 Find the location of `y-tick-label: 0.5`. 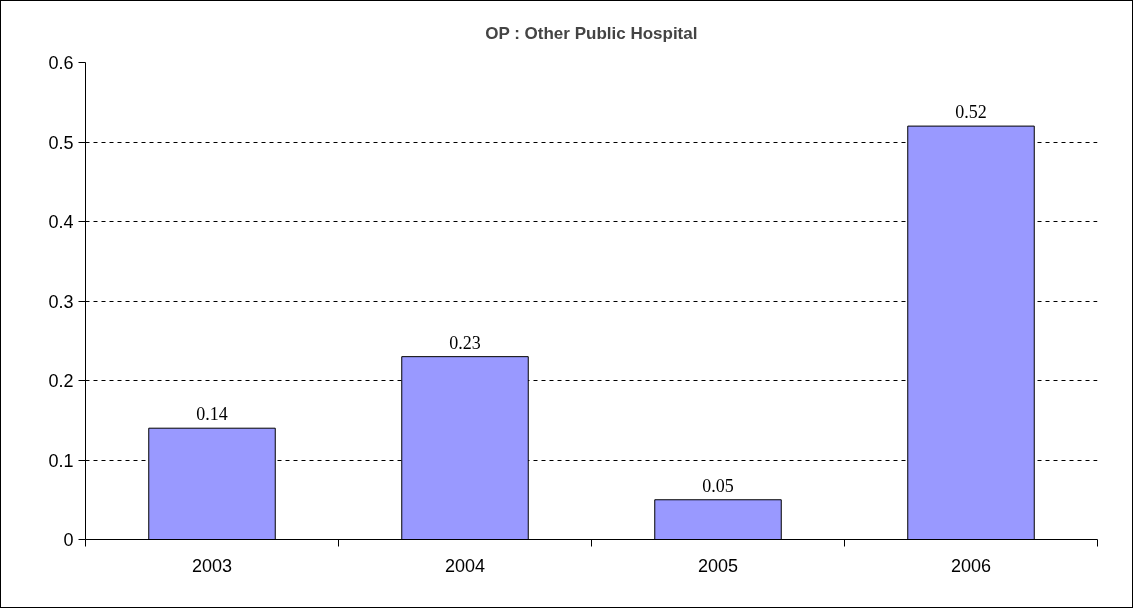

y-tick-label: 0.5 is located at coordinates (61, 142).